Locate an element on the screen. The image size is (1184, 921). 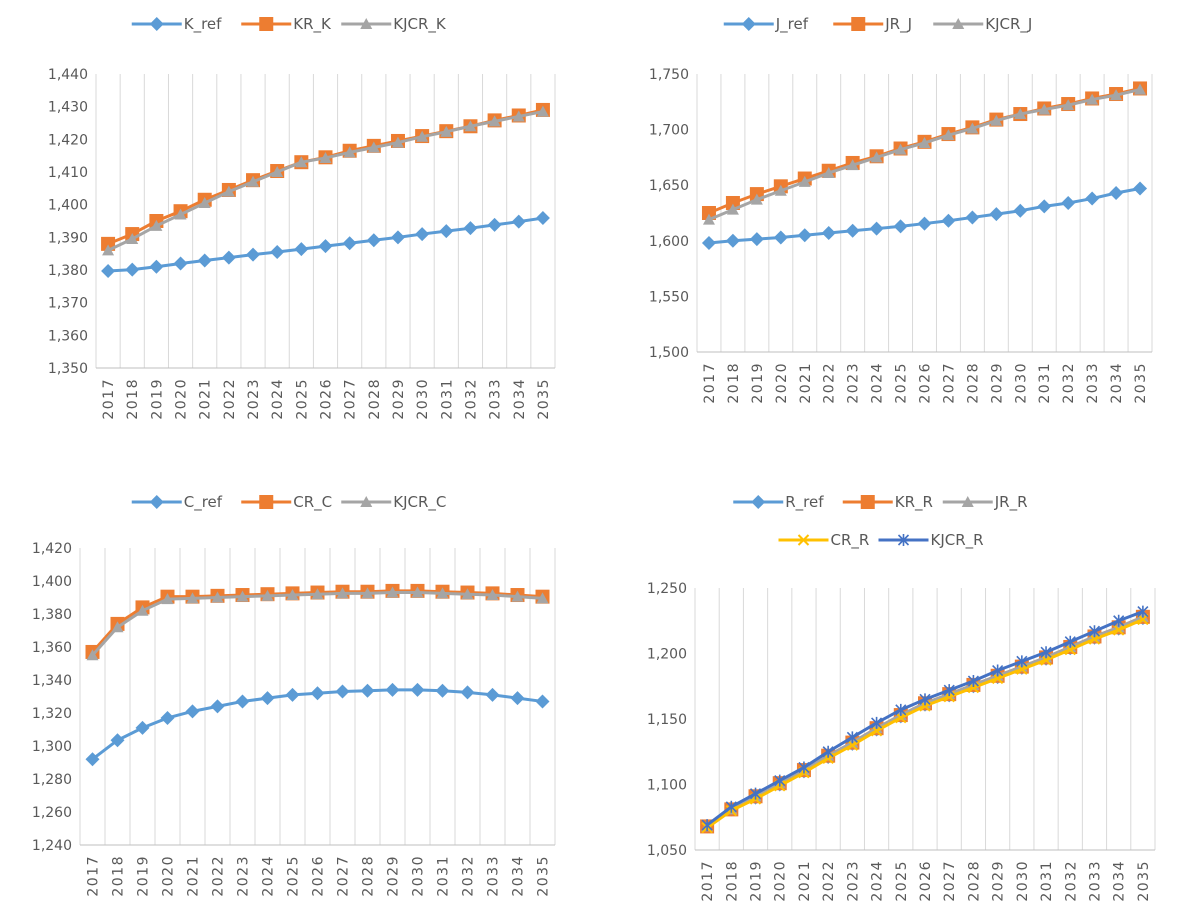
y-tick-label: 1,550 is located at coordinates (669, 297).